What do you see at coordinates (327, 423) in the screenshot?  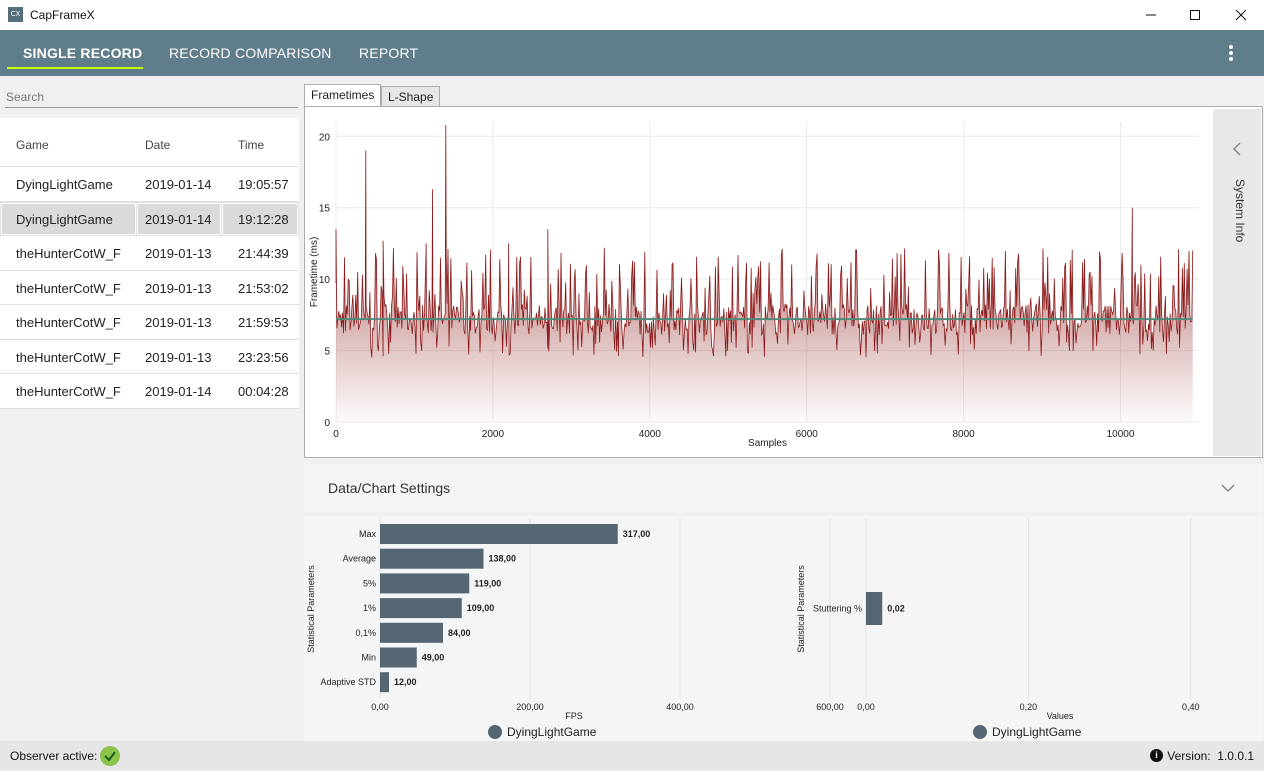 I see `y-tick-label: 0` at bounding box center [327, 423].